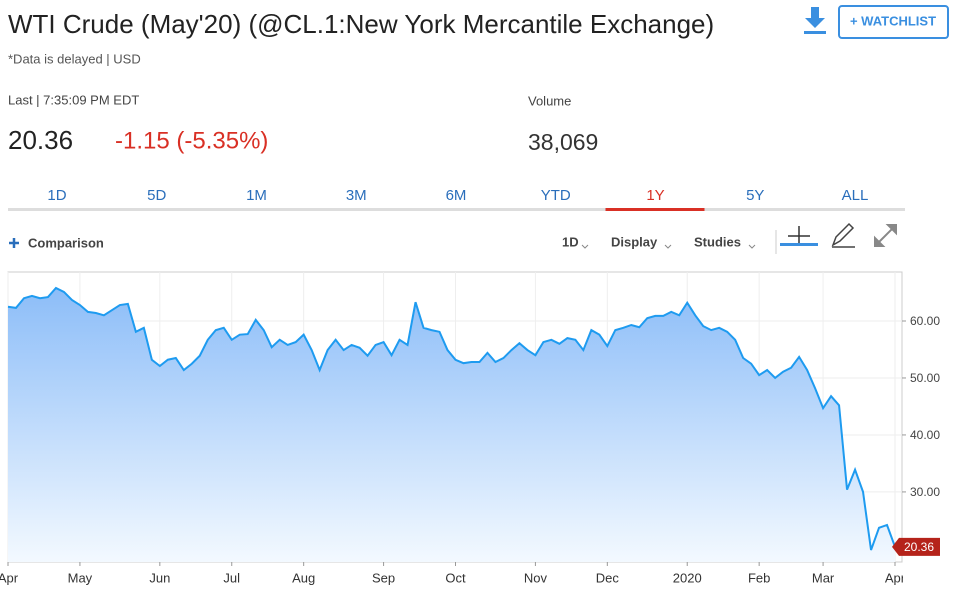 The height and width of the screenshot is (598, 970). Describe the element at coordinates (668, 246) in the screenshot. I see `chevrons` at that location.